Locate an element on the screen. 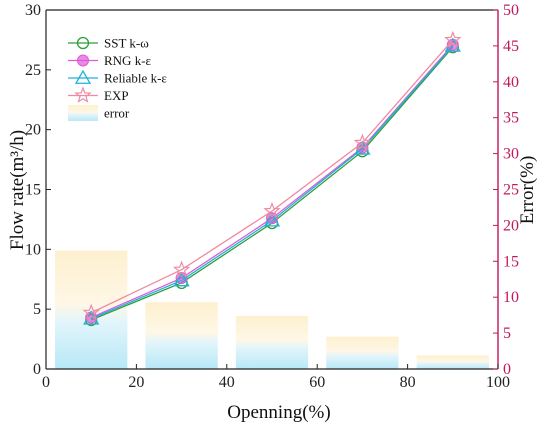 The height and width of the screenshot is (426, 550). y2-axis-title: Error(%) is located at coordinates (527, 190).